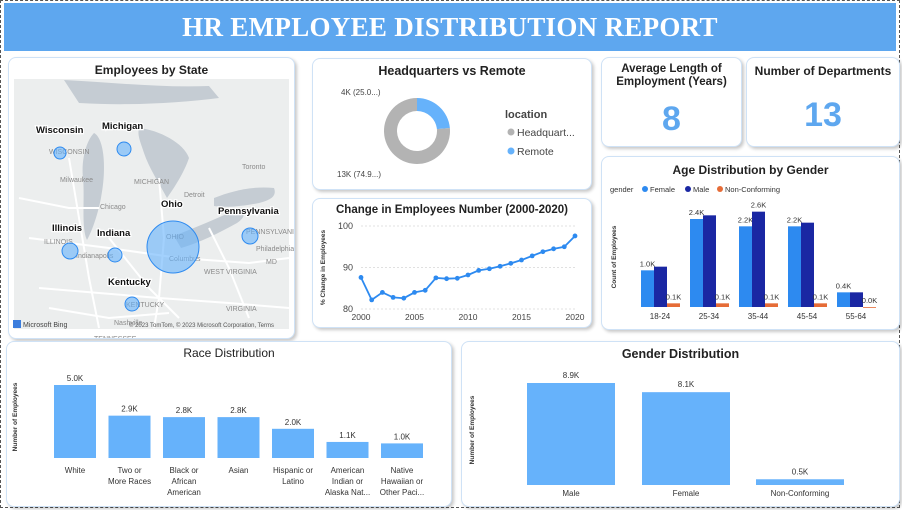  Describe the element at coordinates (535, 152) in the screenshot. I see `donut-legend-label: Remote` at that location.